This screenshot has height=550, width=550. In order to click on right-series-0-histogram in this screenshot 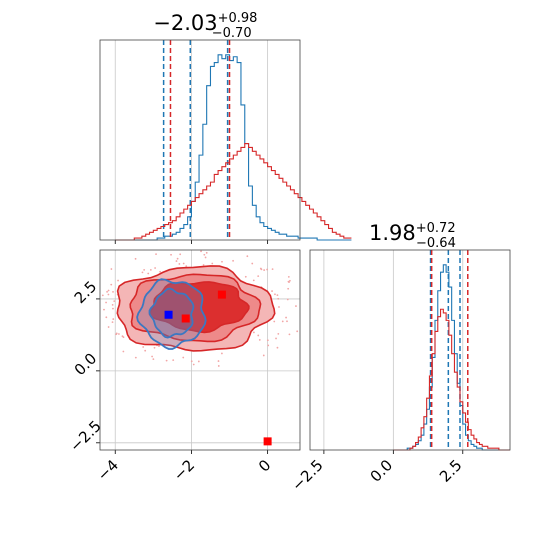, I will do `click(451, 357)`.